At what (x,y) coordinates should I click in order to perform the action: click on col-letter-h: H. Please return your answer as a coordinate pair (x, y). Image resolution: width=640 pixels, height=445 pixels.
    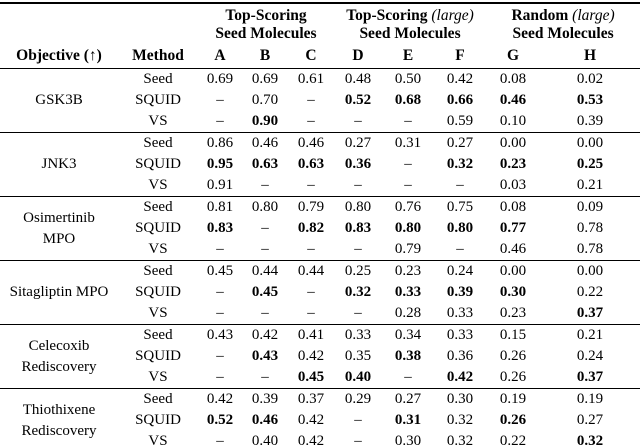
    Looking at the image, I should click on (590, 55).